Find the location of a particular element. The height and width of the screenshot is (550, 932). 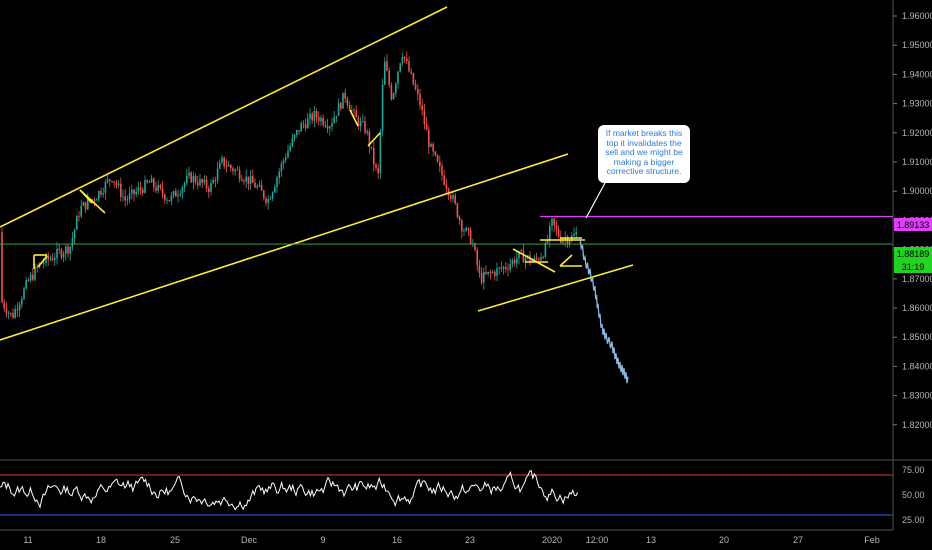

rsi-line is located at coordinates (289, 490).